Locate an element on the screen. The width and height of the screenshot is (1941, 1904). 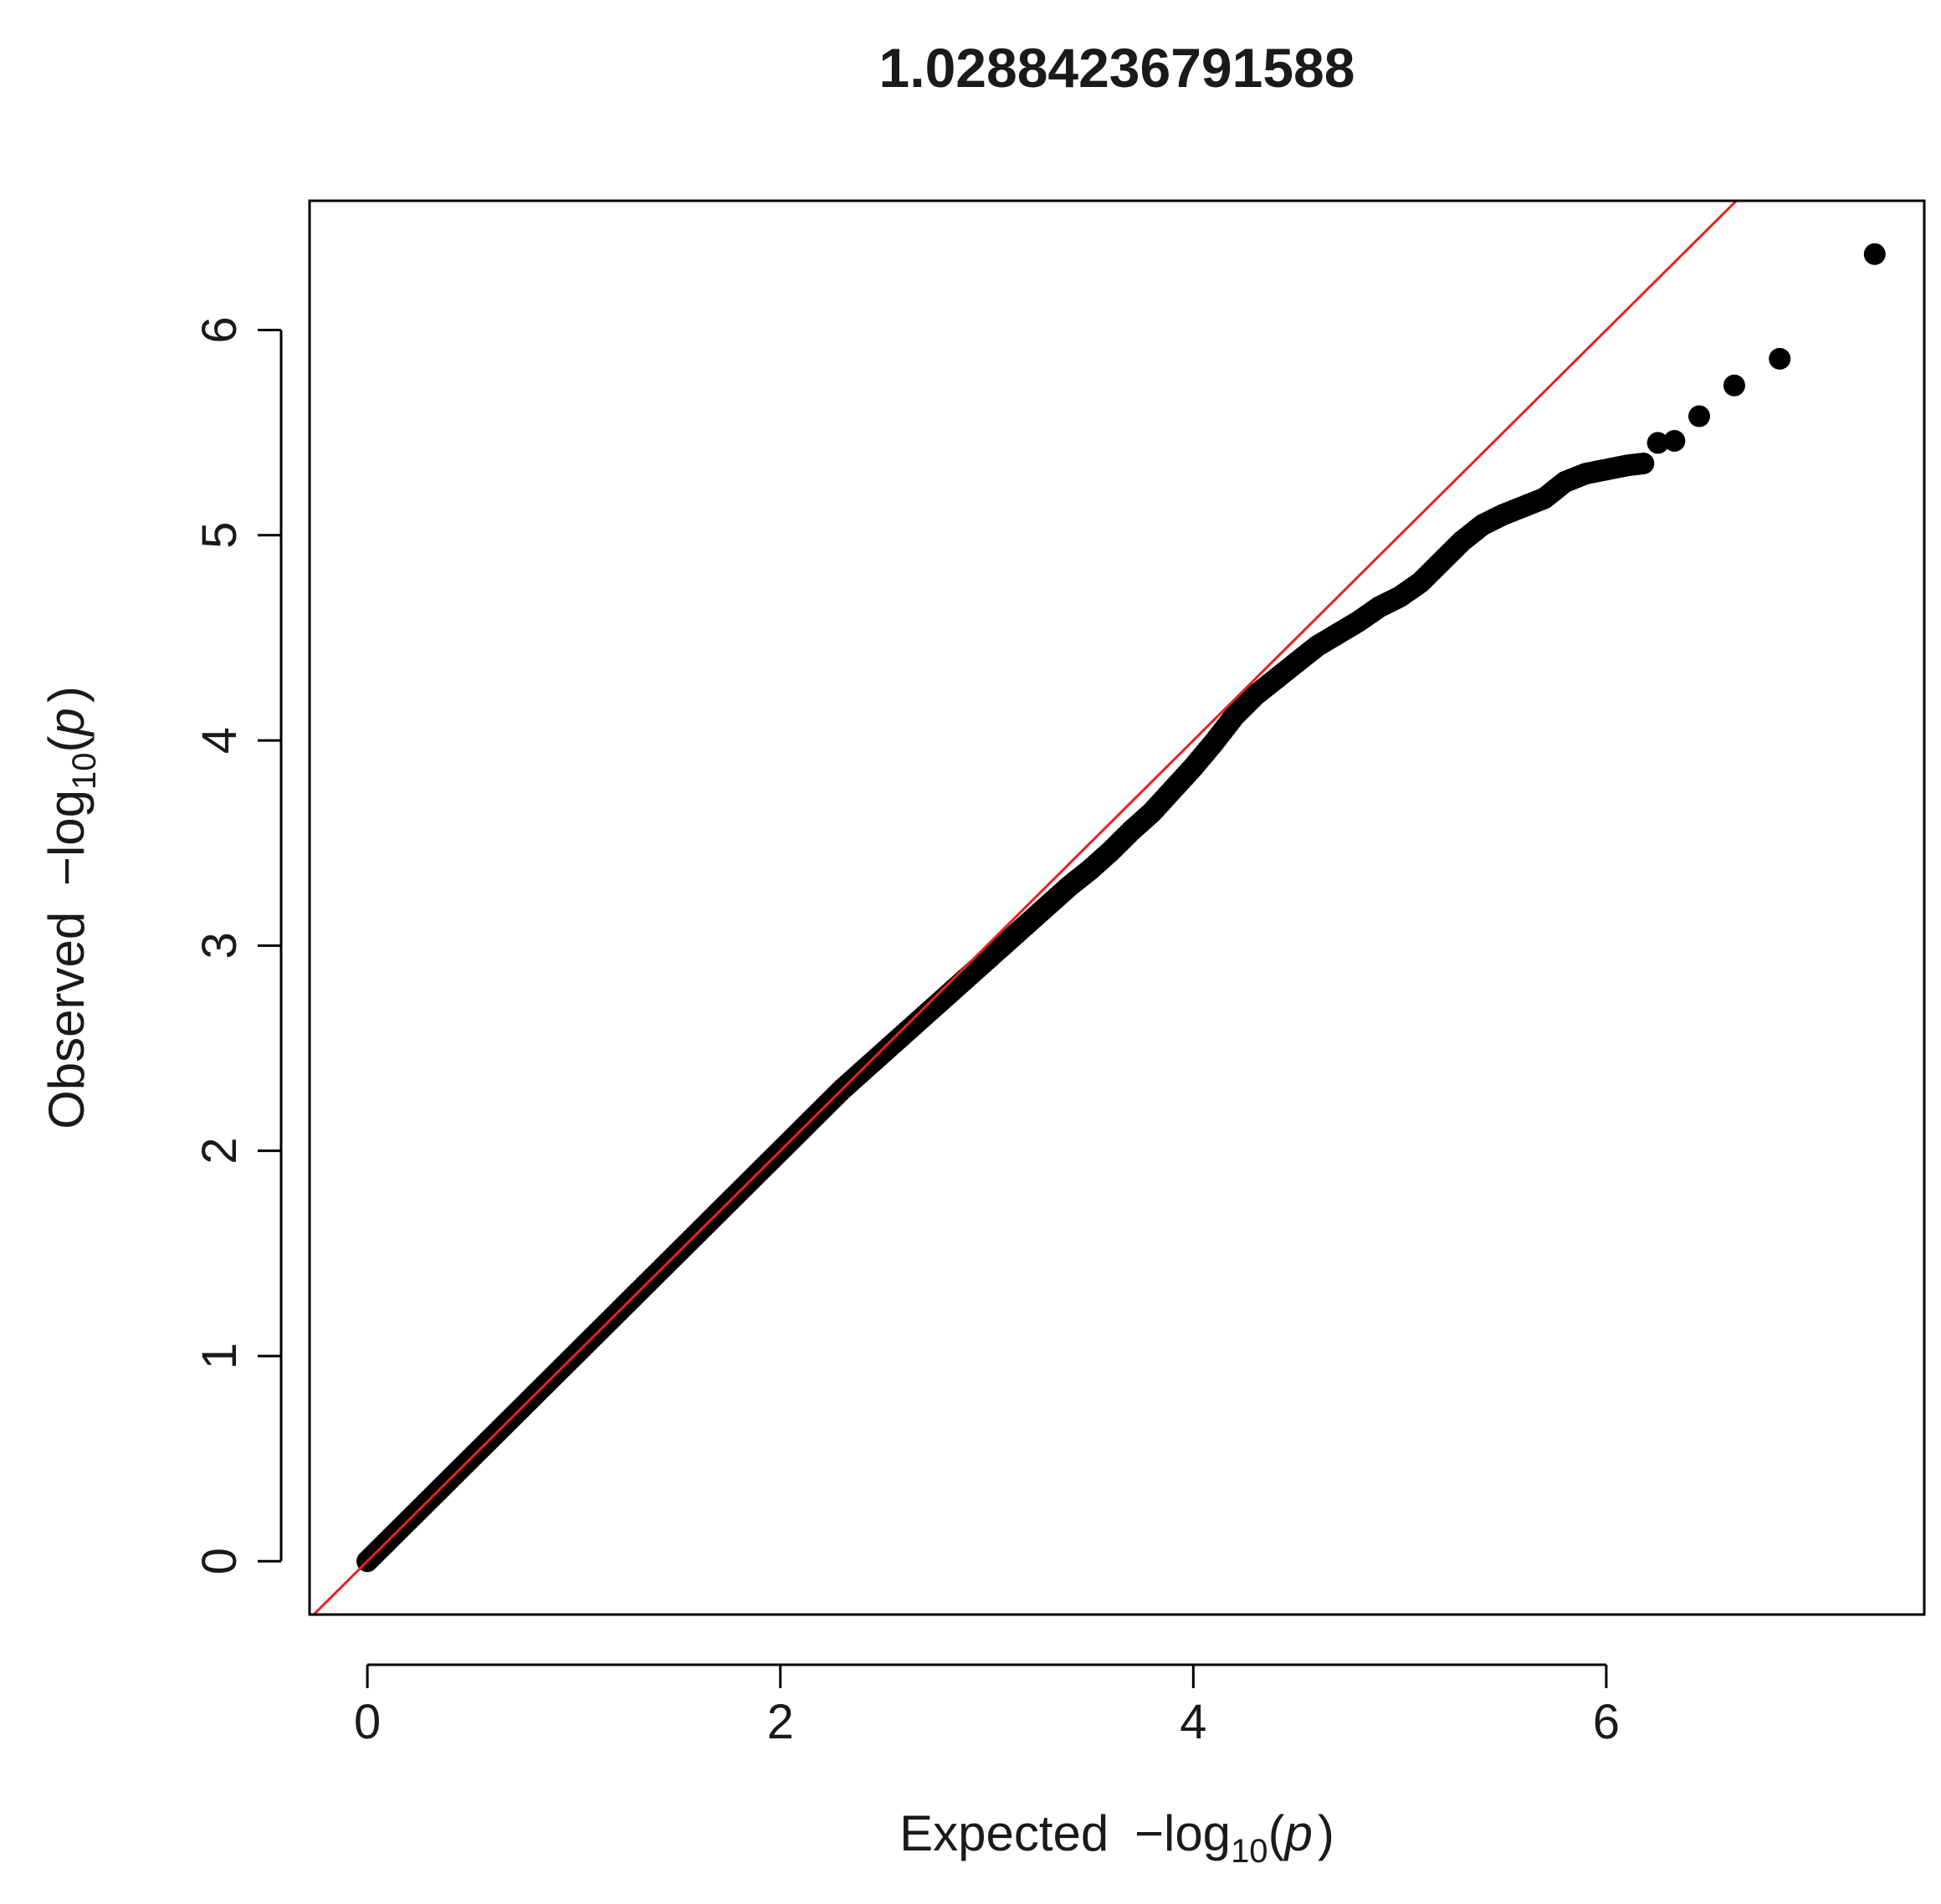
y-tick-label: 6 is located at coordinates (219, 329).